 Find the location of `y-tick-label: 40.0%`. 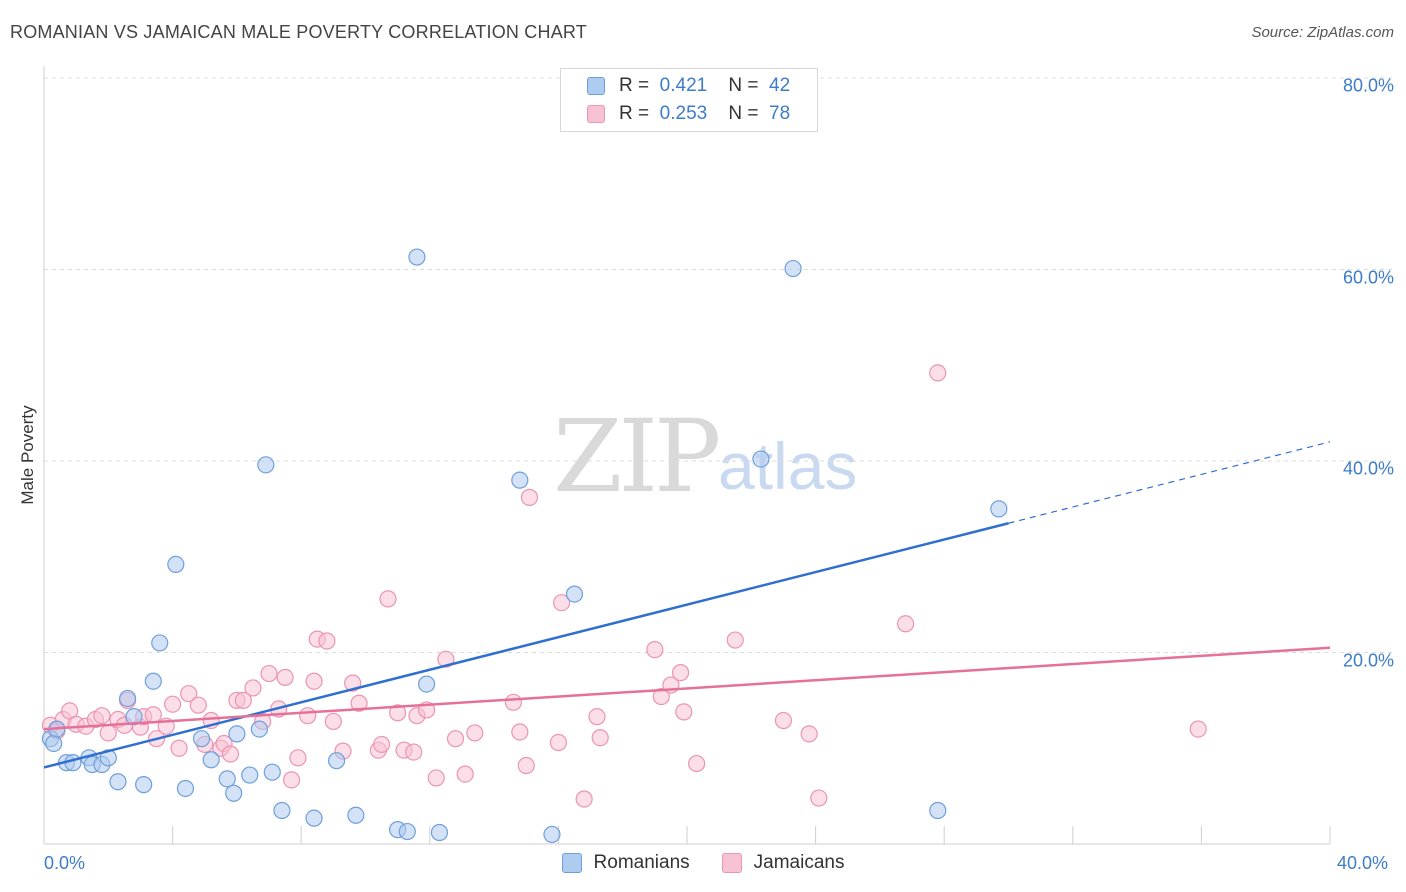

y-tick-label: 40.0% is located at coordinates (1368, 468).